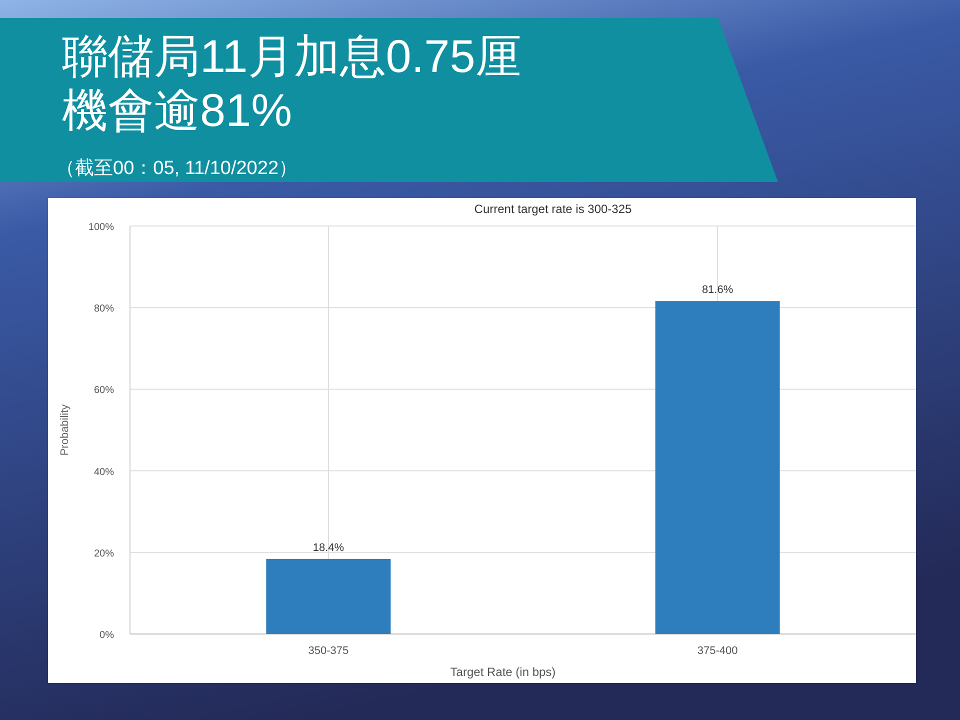 The image size is (960, 720). What do you see at coordinates (328, 651) in the screenshot?
I see `x-tick-label: 350-375` at bounding box center [328, 651].